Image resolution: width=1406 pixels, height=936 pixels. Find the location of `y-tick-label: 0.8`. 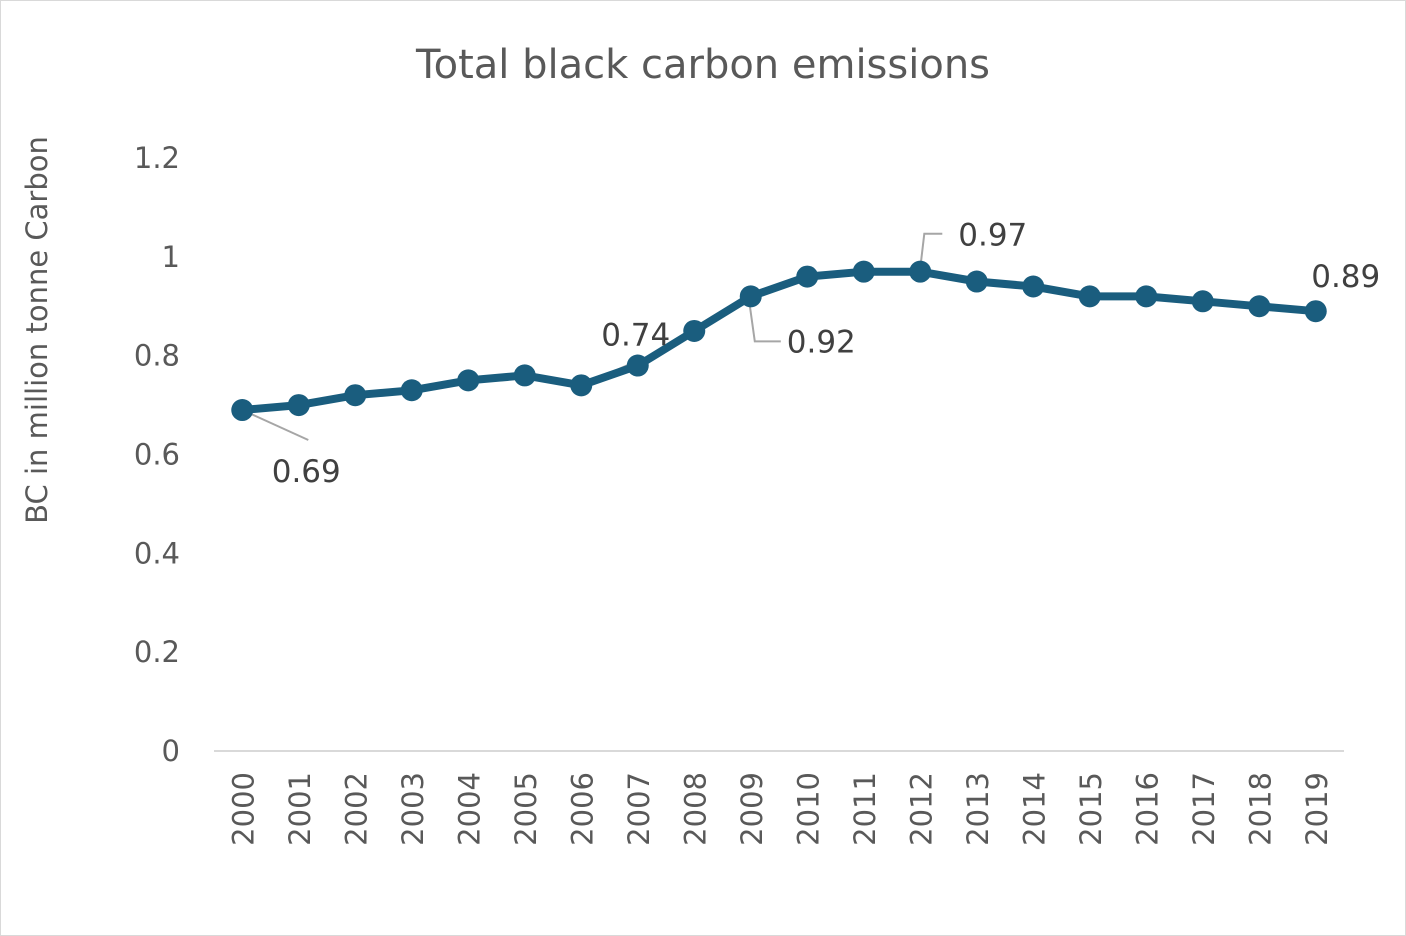

y-tick-label: 0.8 is located at coordinates (157, 356).